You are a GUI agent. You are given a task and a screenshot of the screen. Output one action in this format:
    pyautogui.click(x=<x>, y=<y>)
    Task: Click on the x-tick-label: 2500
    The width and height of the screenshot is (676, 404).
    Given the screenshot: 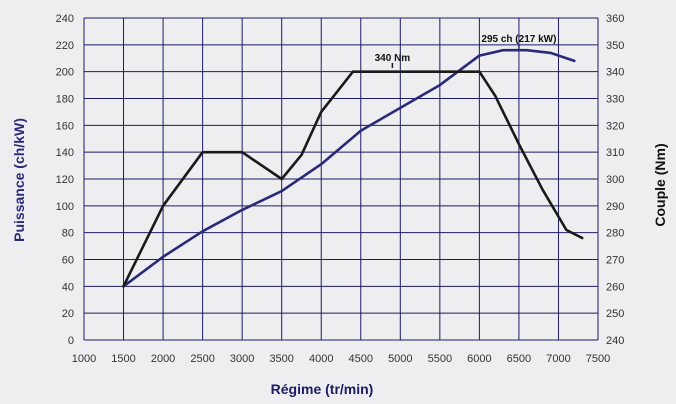 What is the action you would take?
    pyautogui.click(x=202, y=359)
    